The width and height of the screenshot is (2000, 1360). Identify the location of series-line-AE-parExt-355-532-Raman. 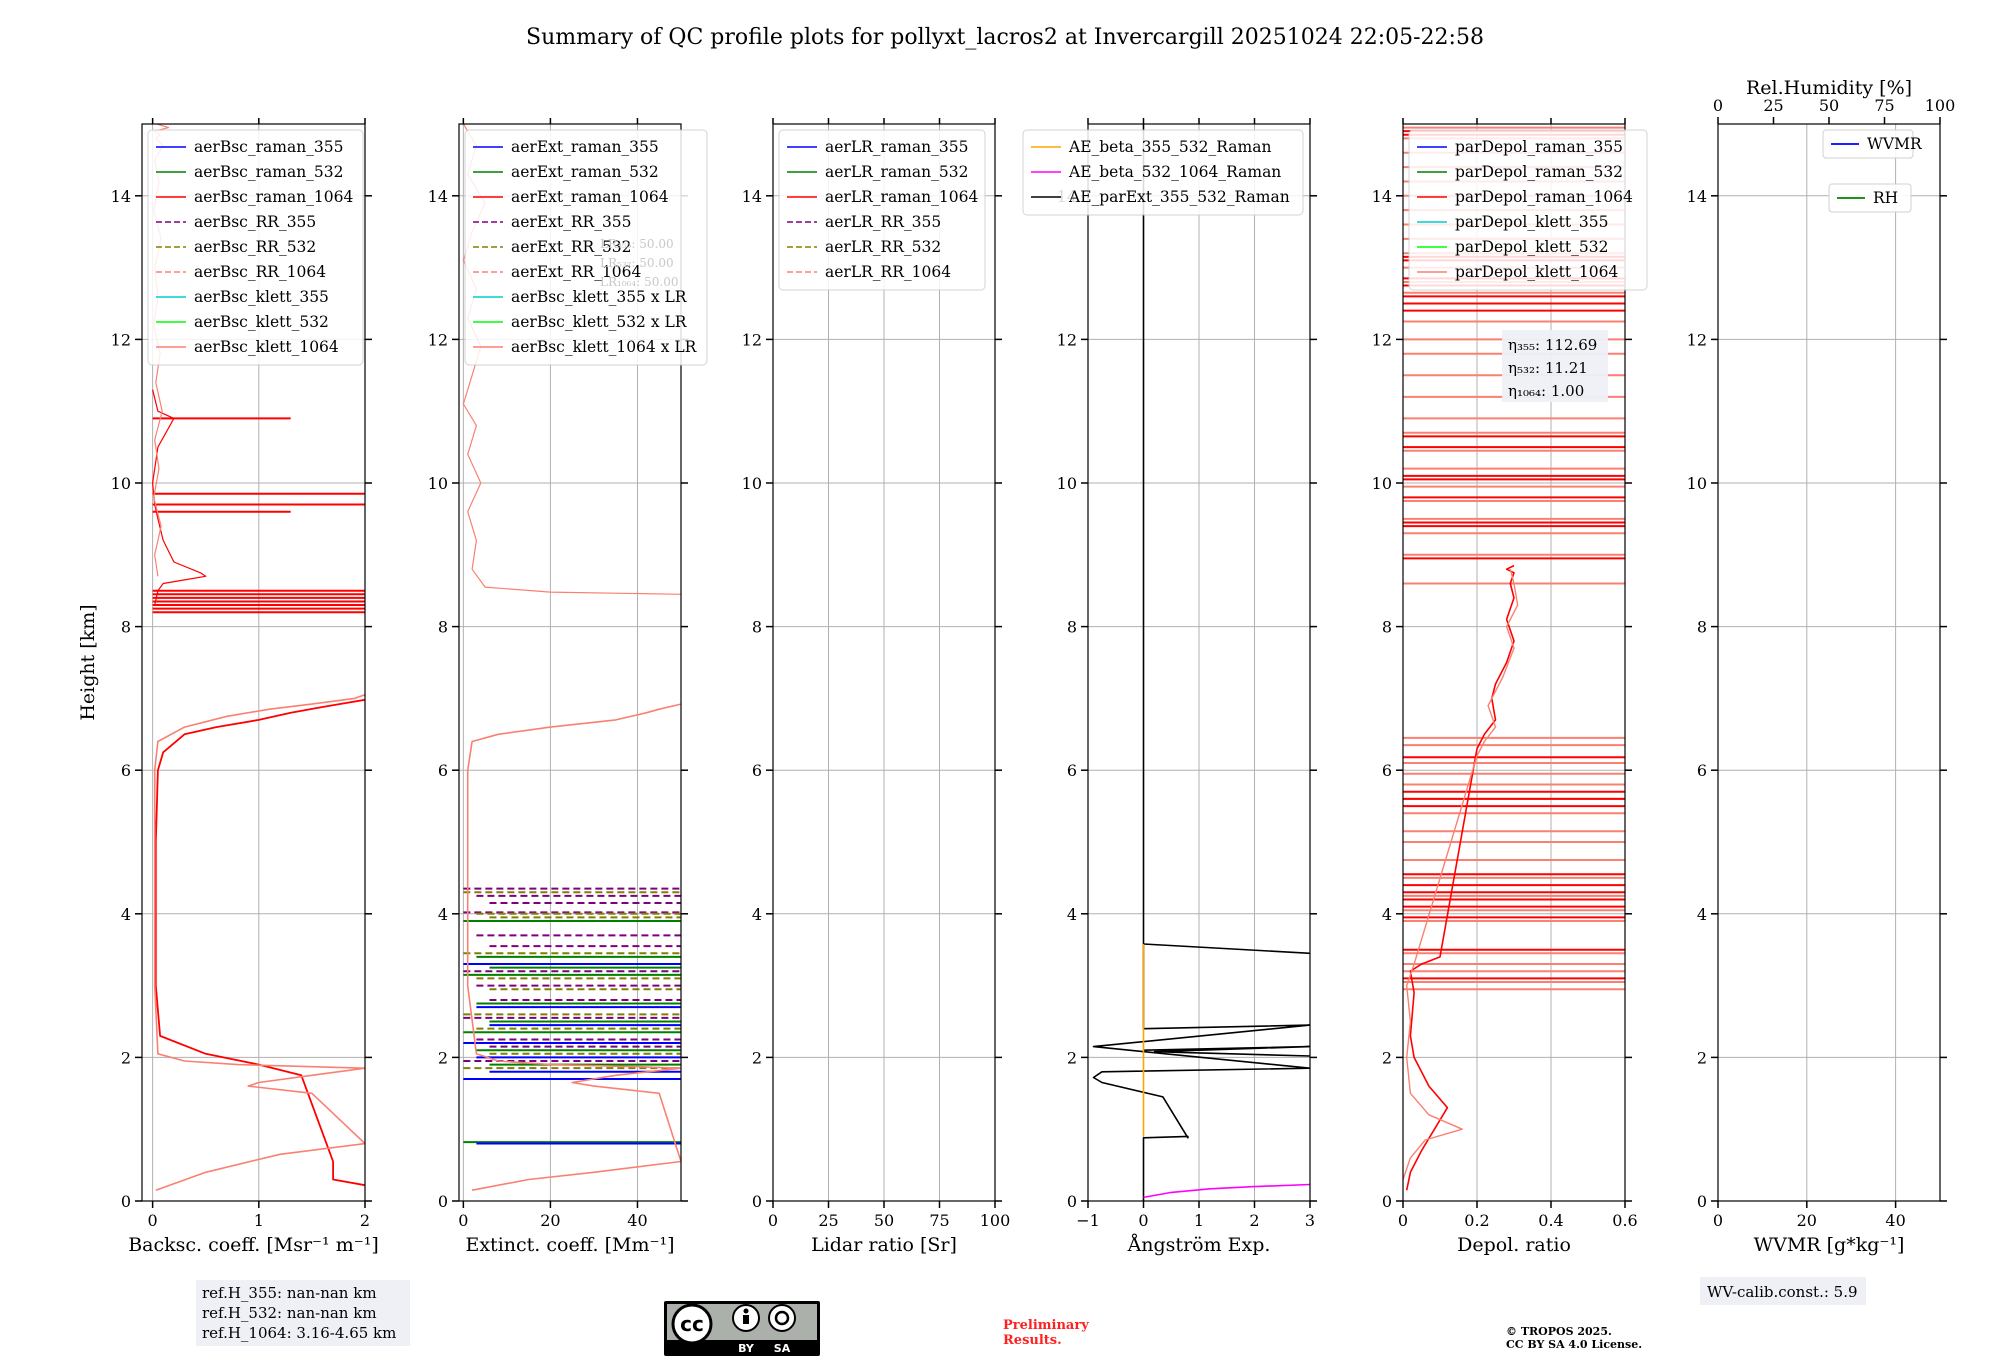
(1201, 662).